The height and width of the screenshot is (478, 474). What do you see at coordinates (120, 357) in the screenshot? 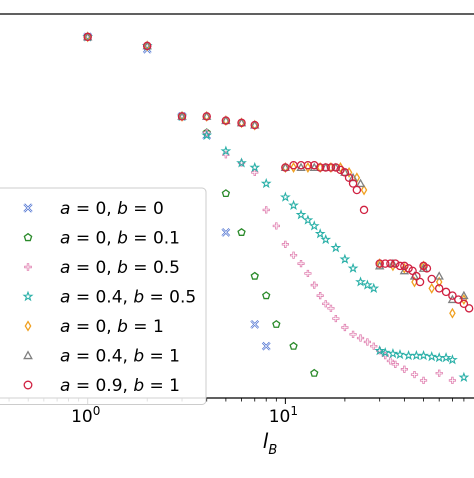
I see `legend-entry: a = 0.4, b = 1` at bounding box center [120, 357].